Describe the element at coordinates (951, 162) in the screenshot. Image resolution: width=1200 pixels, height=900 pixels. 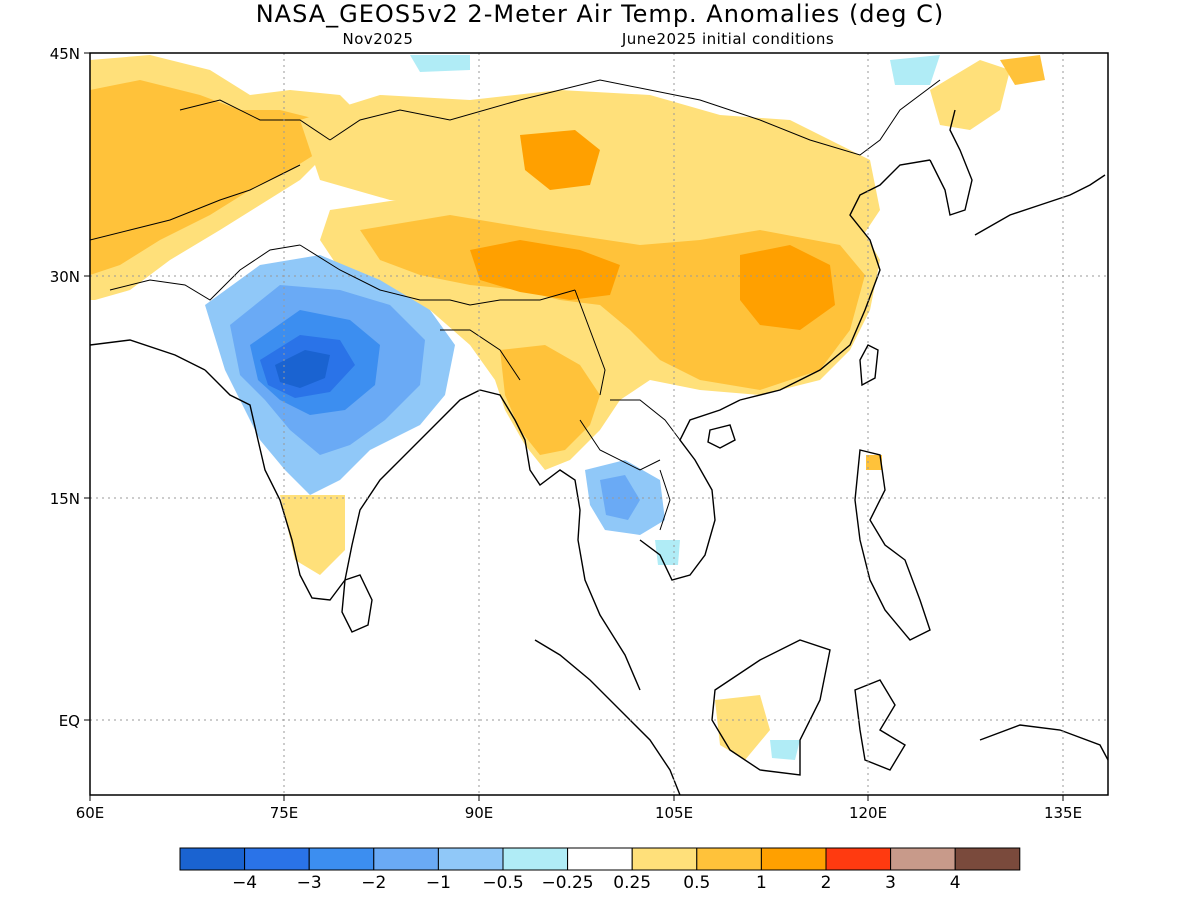
I see `coastline-korea` at that location.